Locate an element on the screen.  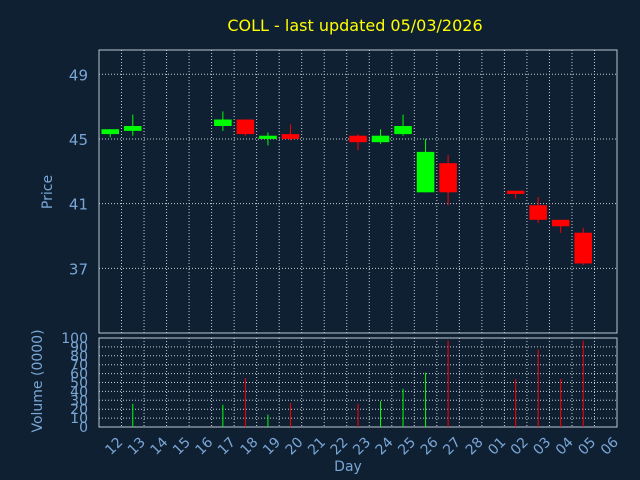
volume-tick-label: 70 is located at coordinates (79, 366).